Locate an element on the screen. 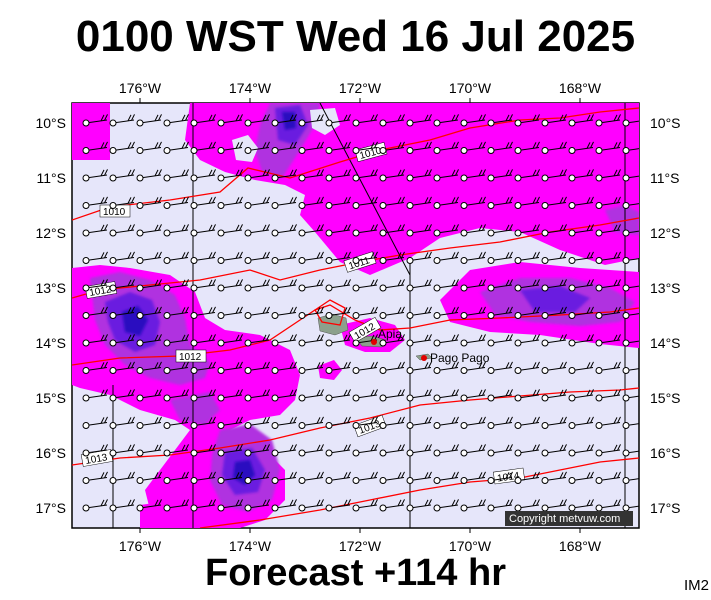 The height and width of the screenshot is (600, 711). lat-label: 11°S is located at coordinates (51, 178).